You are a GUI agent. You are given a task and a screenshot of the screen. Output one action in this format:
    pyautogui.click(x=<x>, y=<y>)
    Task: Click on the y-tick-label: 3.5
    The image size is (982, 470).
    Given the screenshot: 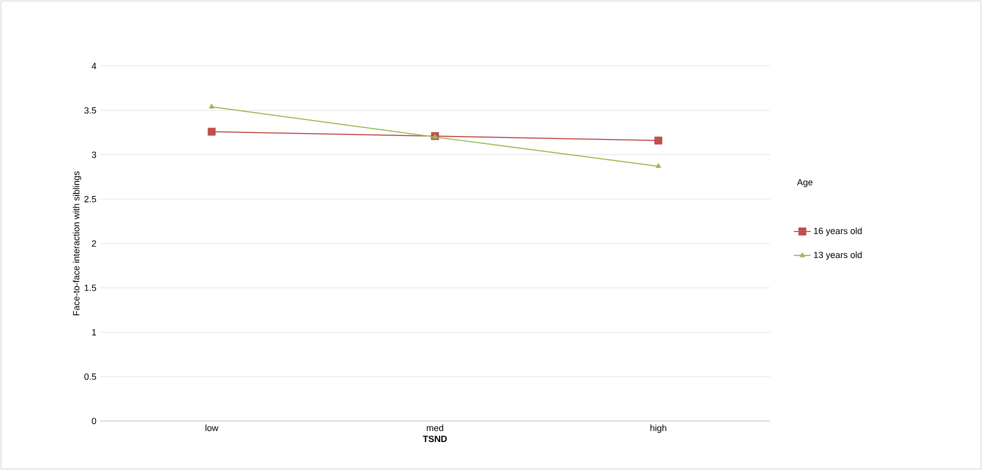 What is the action you would take?
    pyautogui.click(x=90, y=110)
    